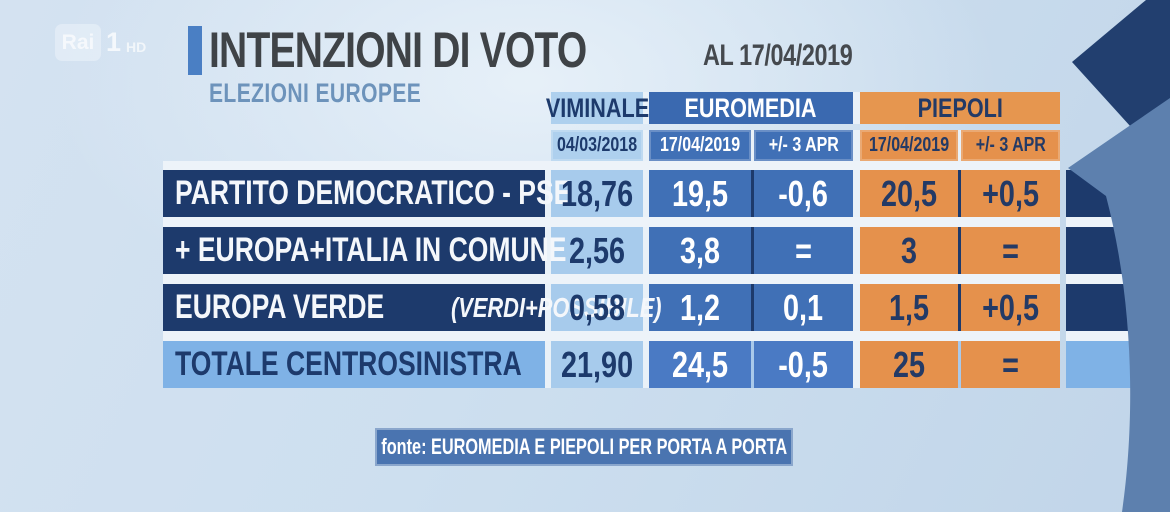 The image size is (1170, 512). I want to click on table-group-header-row: VIMINALE EUROMEDIA PIEPOLI, so click(611, 108).